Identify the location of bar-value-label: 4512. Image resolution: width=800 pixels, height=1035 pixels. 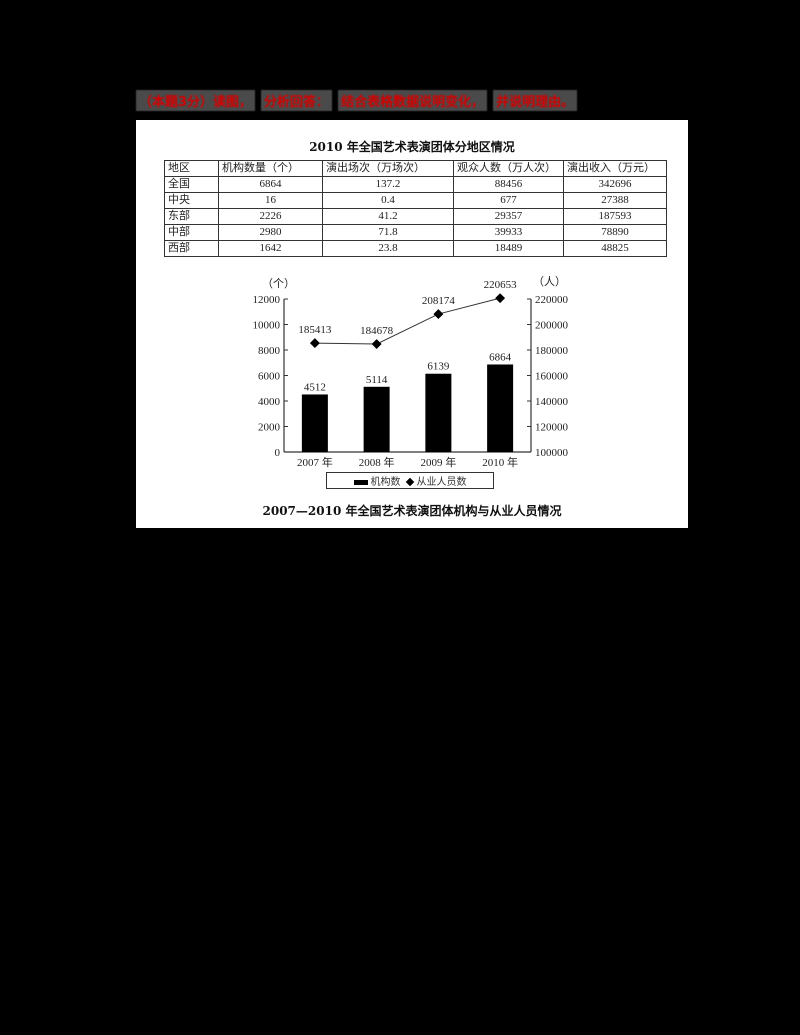
(315, 387).